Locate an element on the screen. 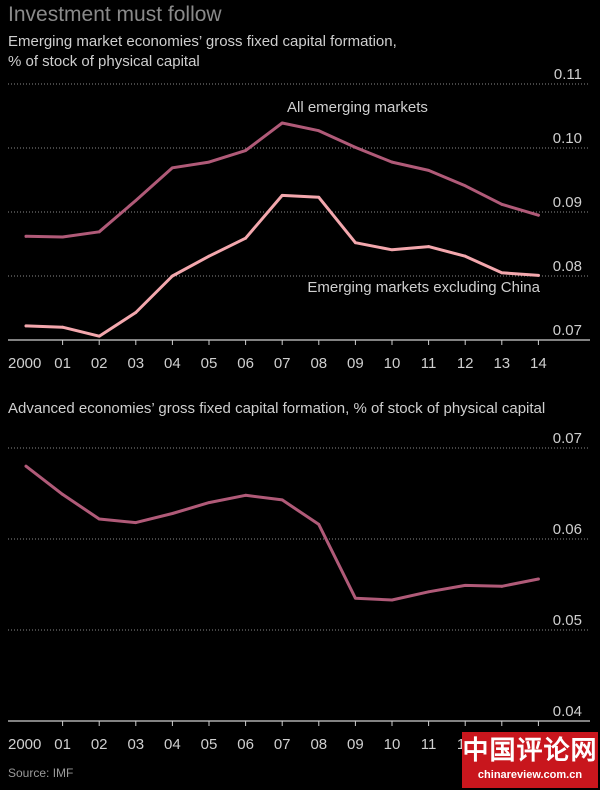 The width and height of the screenshot is (600, 790). chart1-x-tick-label: 13 is located at coordinates (501, 363).